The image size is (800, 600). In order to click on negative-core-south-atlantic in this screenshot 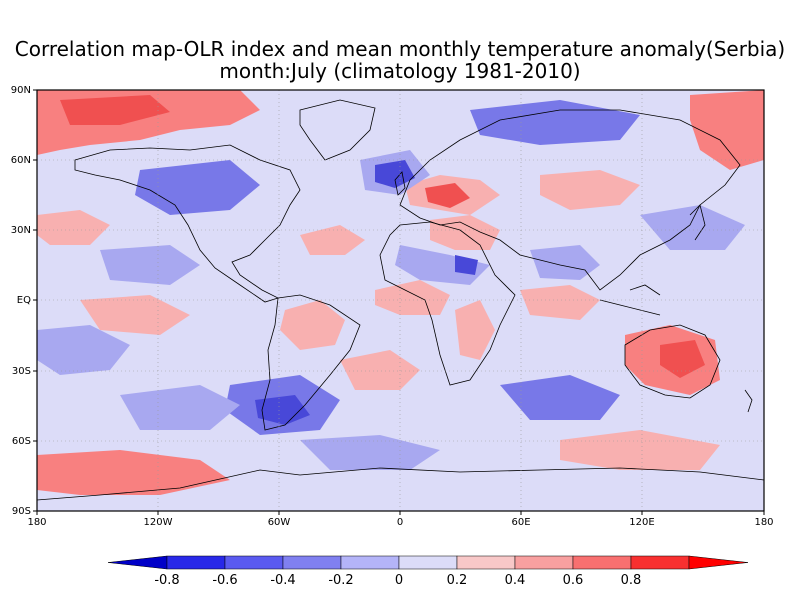, I will do `click(282, 410)`.